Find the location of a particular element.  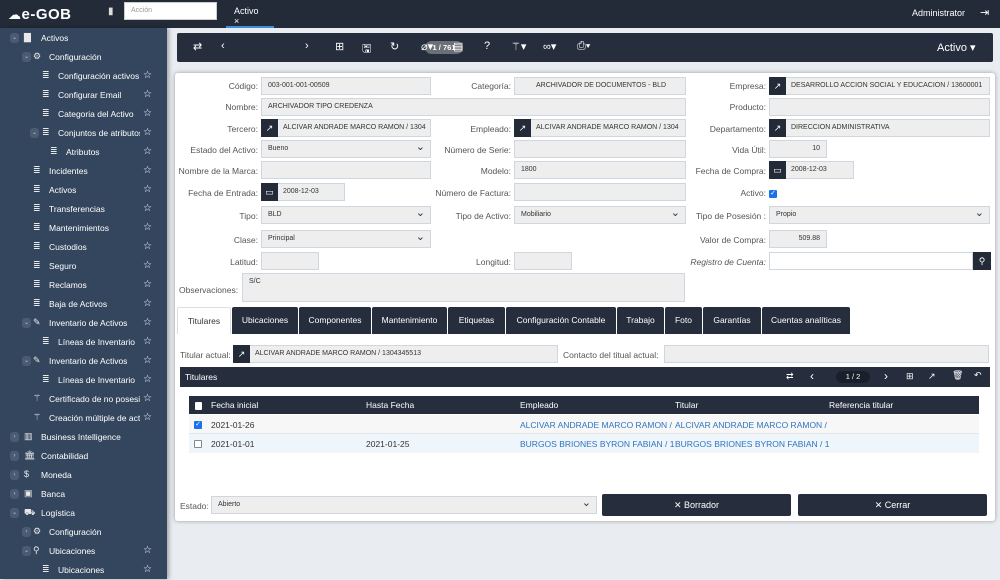

open-empresa-icon: ↗ is located at coordinates (777, 86).